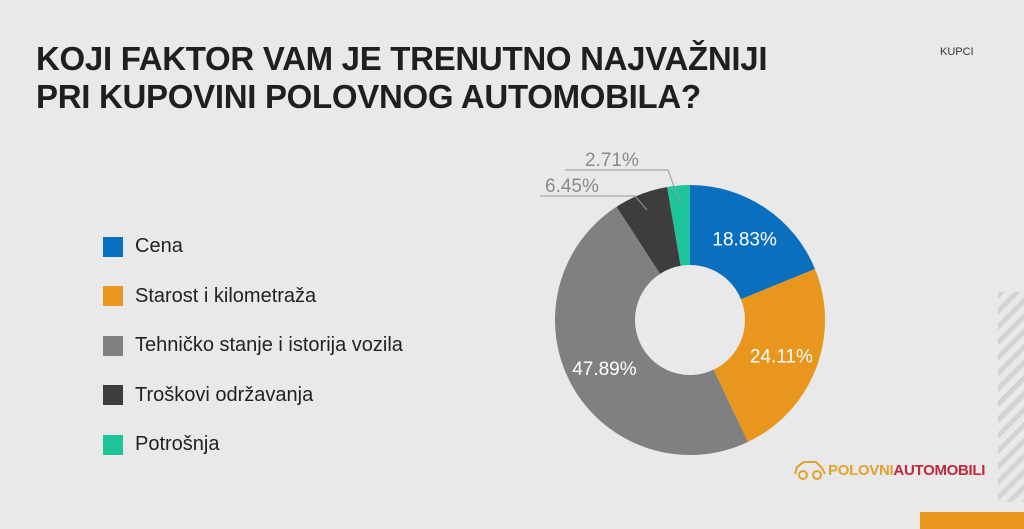  Describe the element at coordinates (939, 470) in the screenshot. I see `logo-text-2: AUTOMOBILI` at that location.